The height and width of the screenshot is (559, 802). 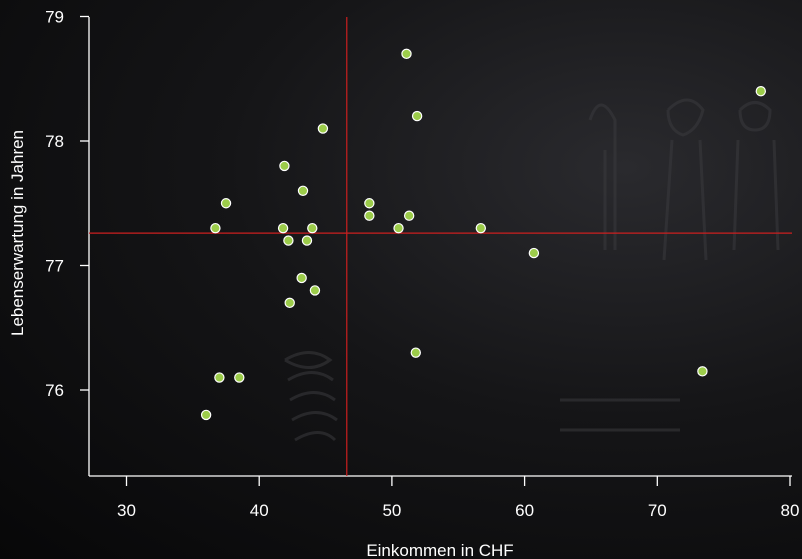 I want to click on x-ticks: 30 40 50 60 70 80, so click(x=458, y=498).